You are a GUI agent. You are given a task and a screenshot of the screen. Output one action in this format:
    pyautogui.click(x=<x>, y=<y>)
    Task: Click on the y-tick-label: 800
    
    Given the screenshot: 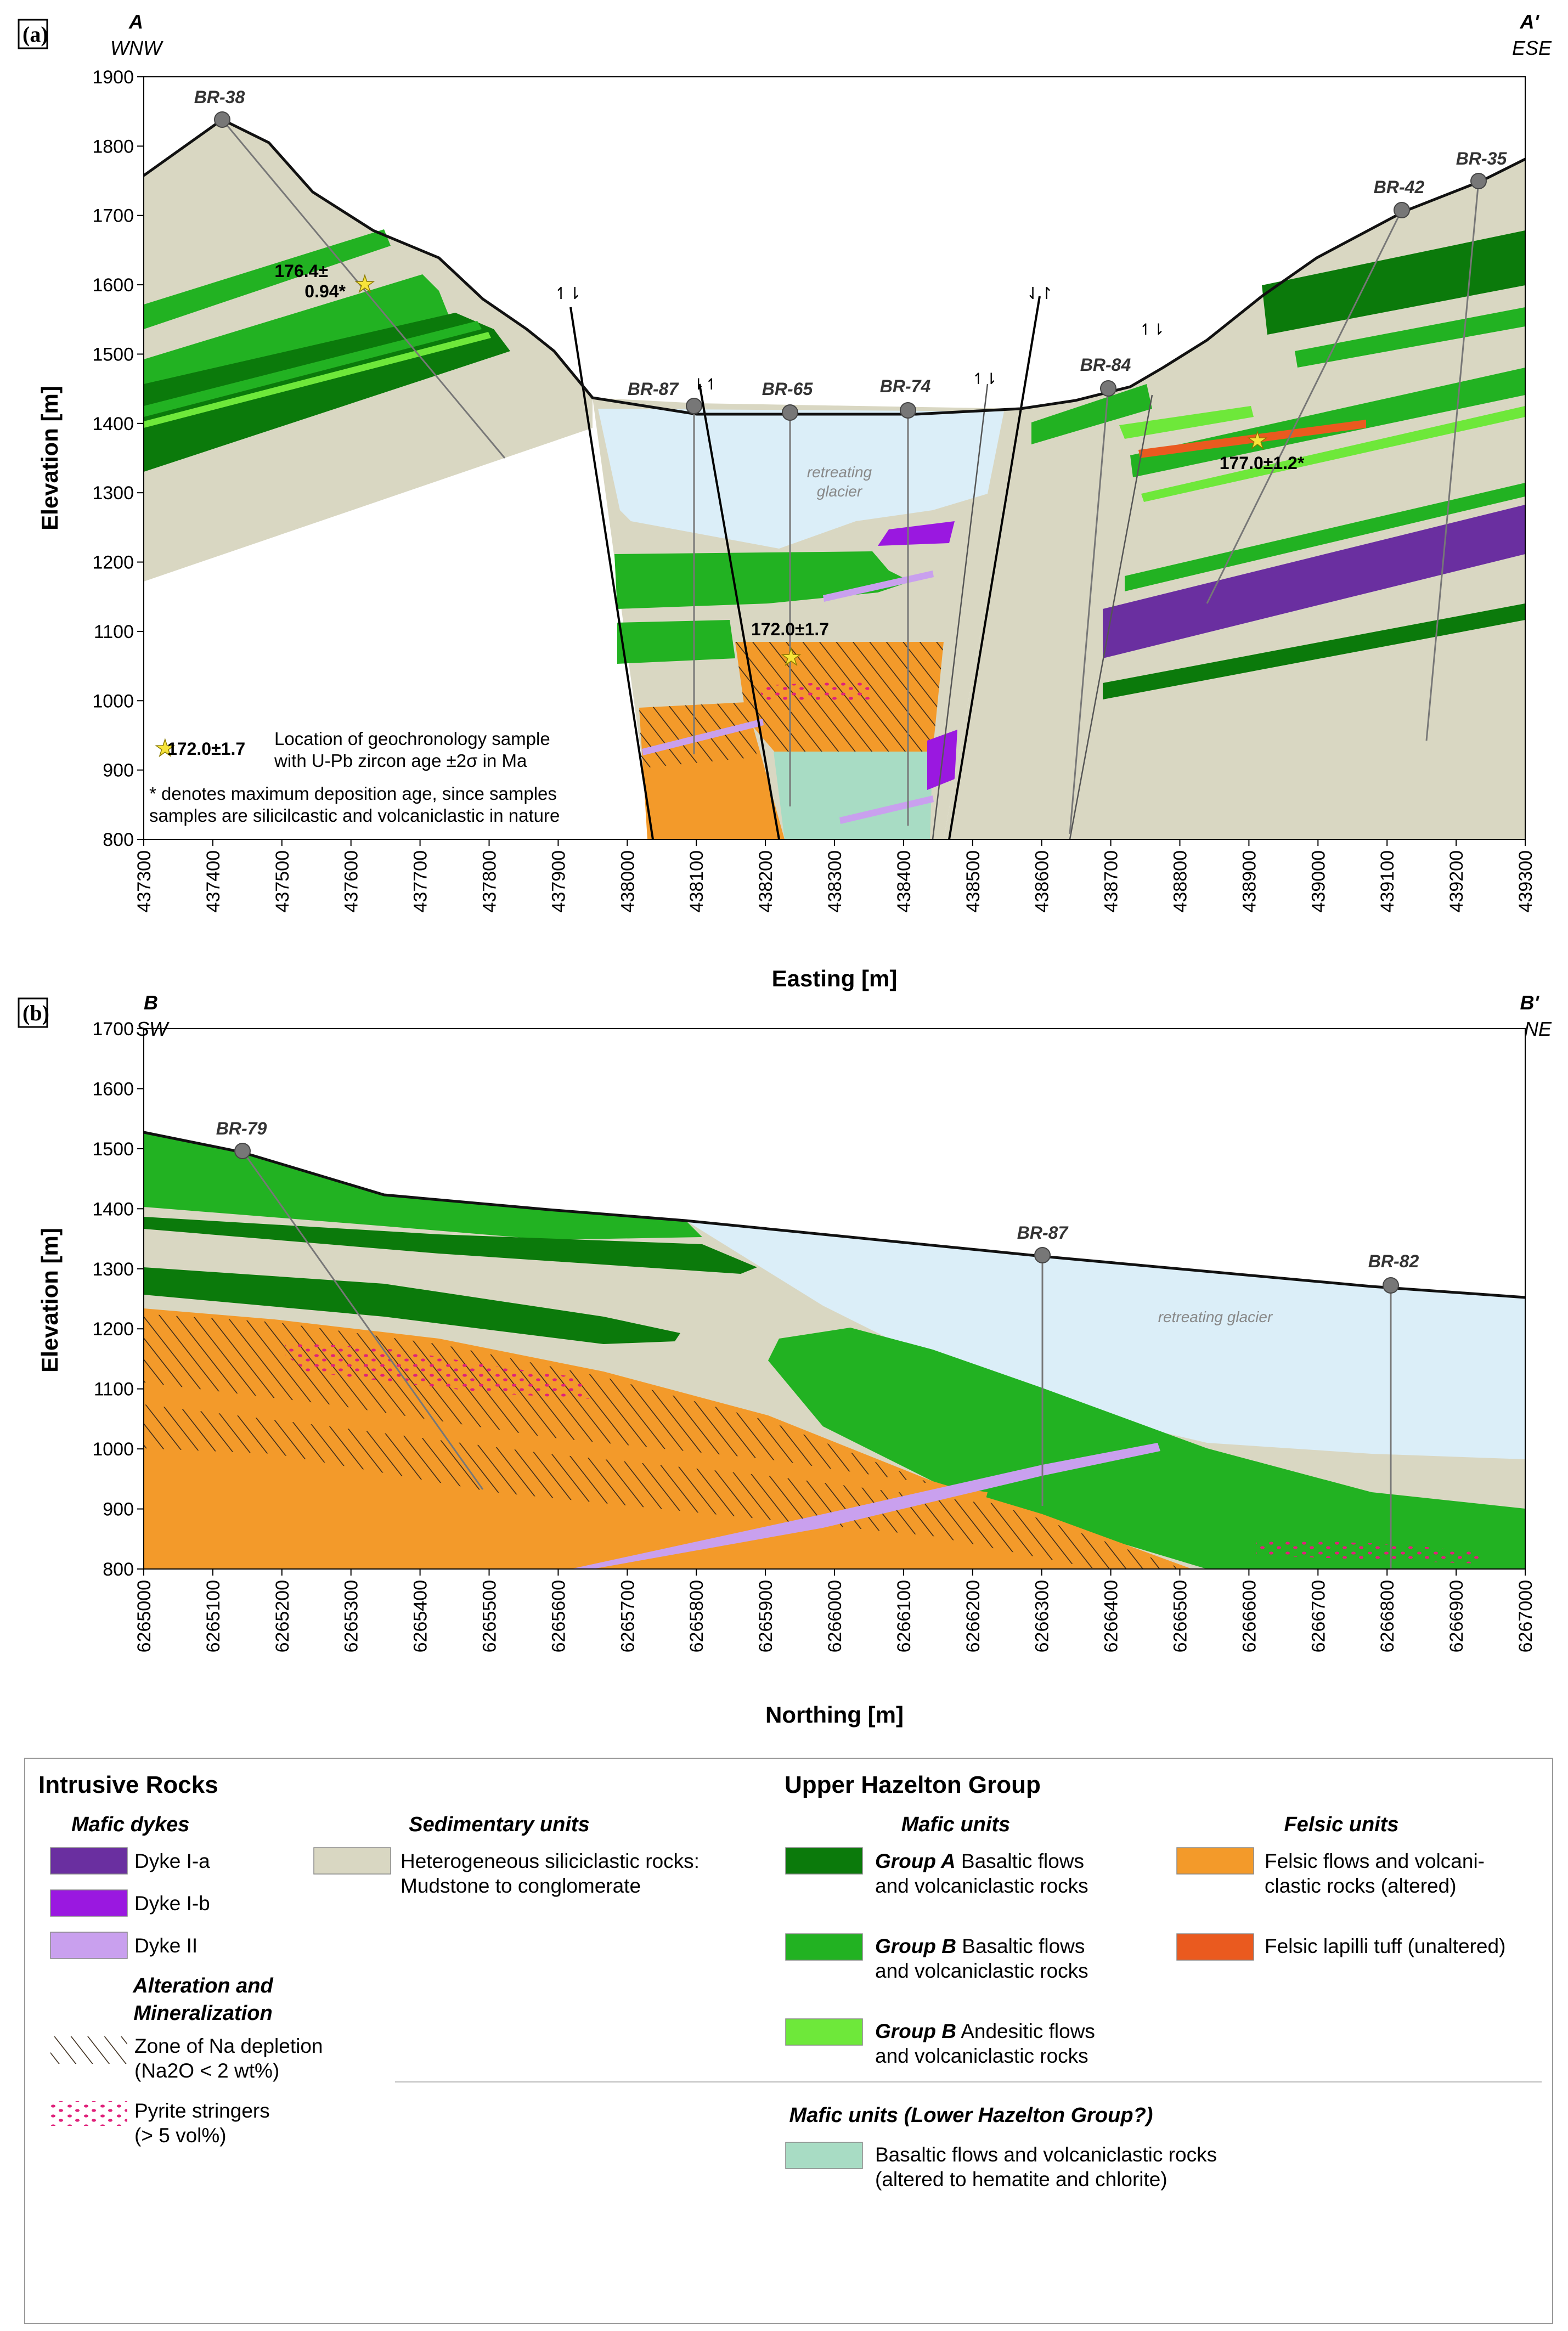 What is the action you would take?
    pyautogui.click(x=118, y=839)
    